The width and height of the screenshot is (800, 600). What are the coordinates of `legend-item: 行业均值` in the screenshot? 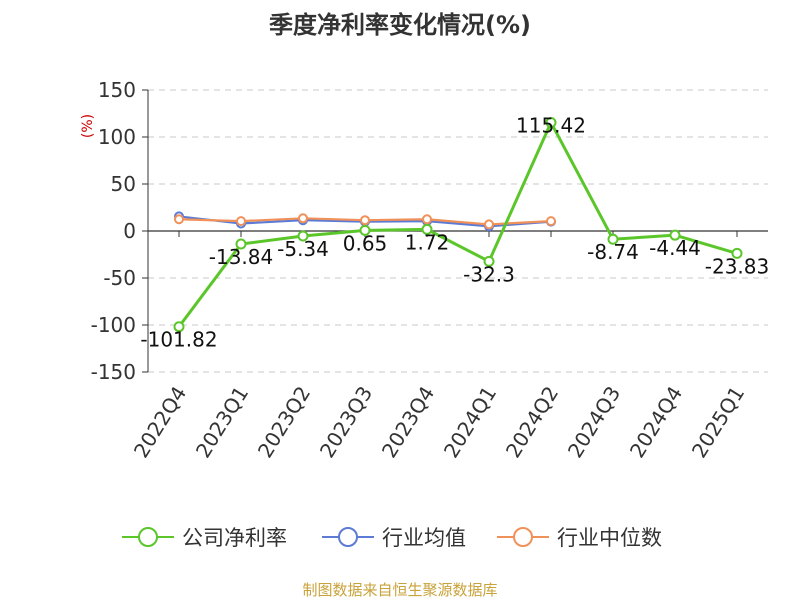 It's located at (394, 538).